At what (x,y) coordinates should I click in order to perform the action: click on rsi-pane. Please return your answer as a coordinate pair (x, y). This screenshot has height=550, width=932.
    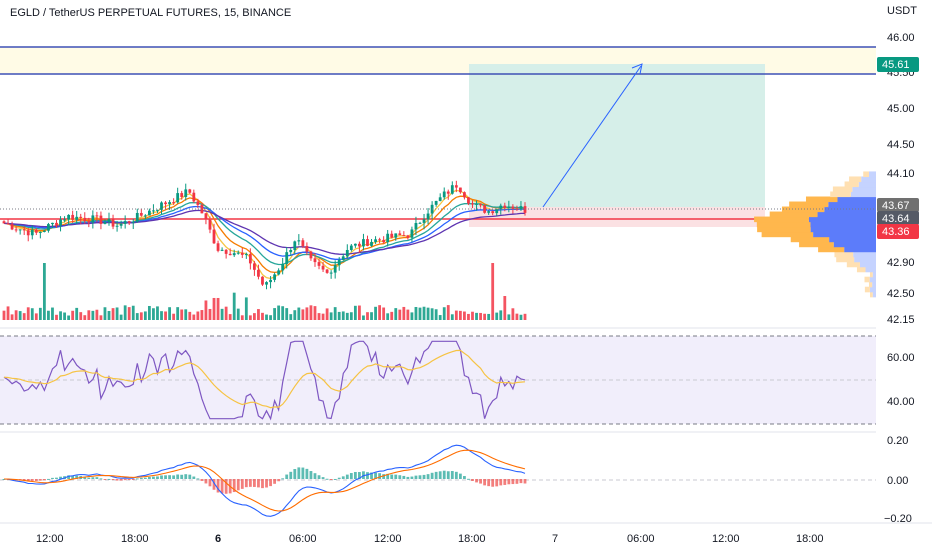
    Looking at the image, I should click on (264, 380).